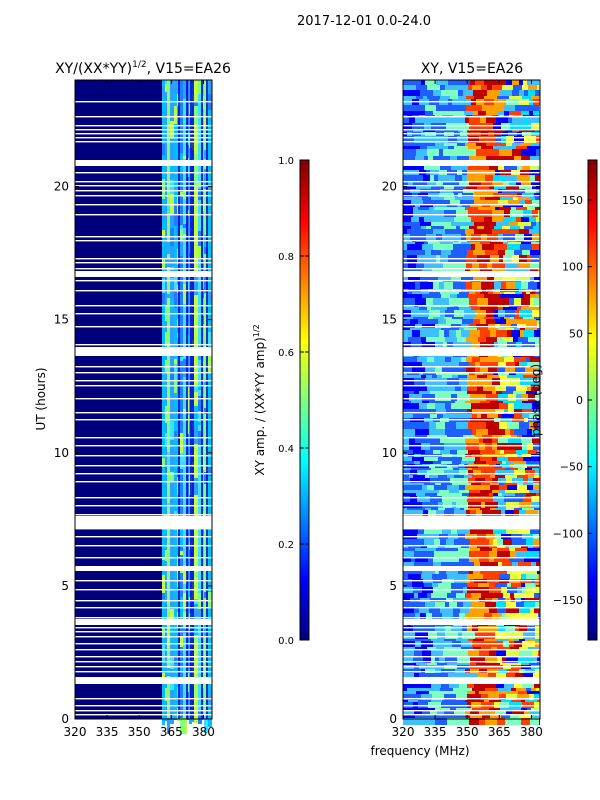 The height and width of the screenshot is (800, 600). I want to click on amp-ytick-label: 10, so click(61, 453).